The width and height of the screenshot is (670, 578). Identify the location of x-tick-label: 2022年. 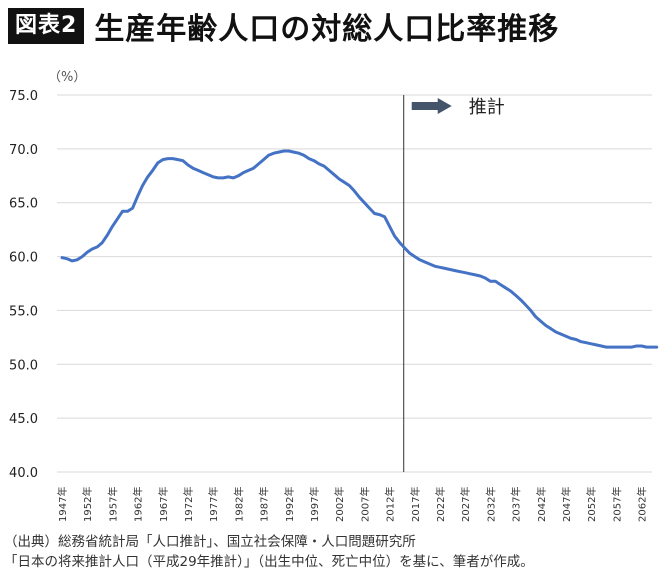
(440, 504).